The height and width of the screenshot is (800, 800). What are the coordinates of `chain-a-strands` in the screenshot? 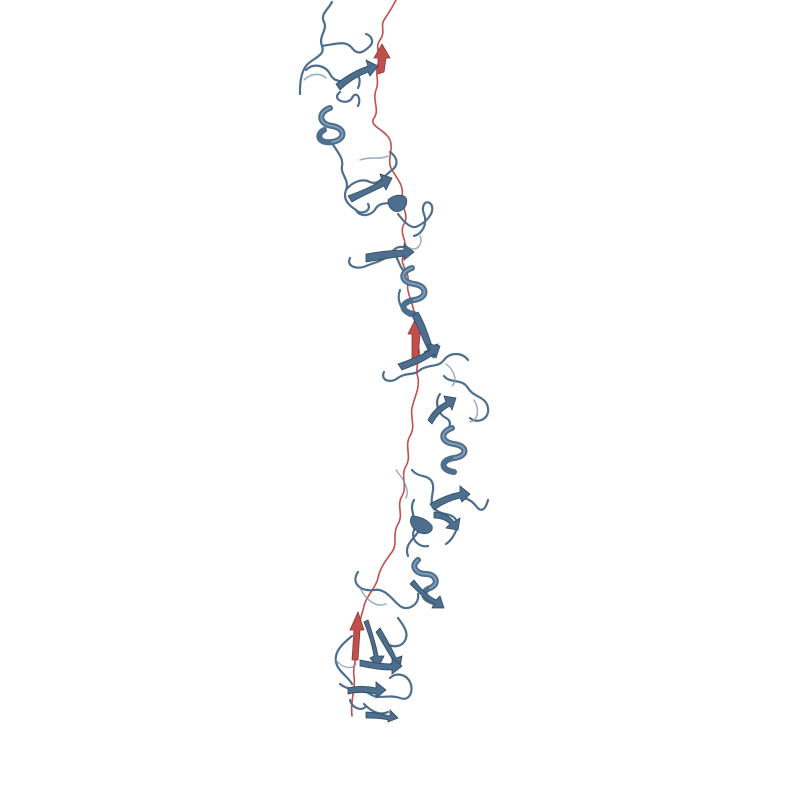 It's located at (403, 391).